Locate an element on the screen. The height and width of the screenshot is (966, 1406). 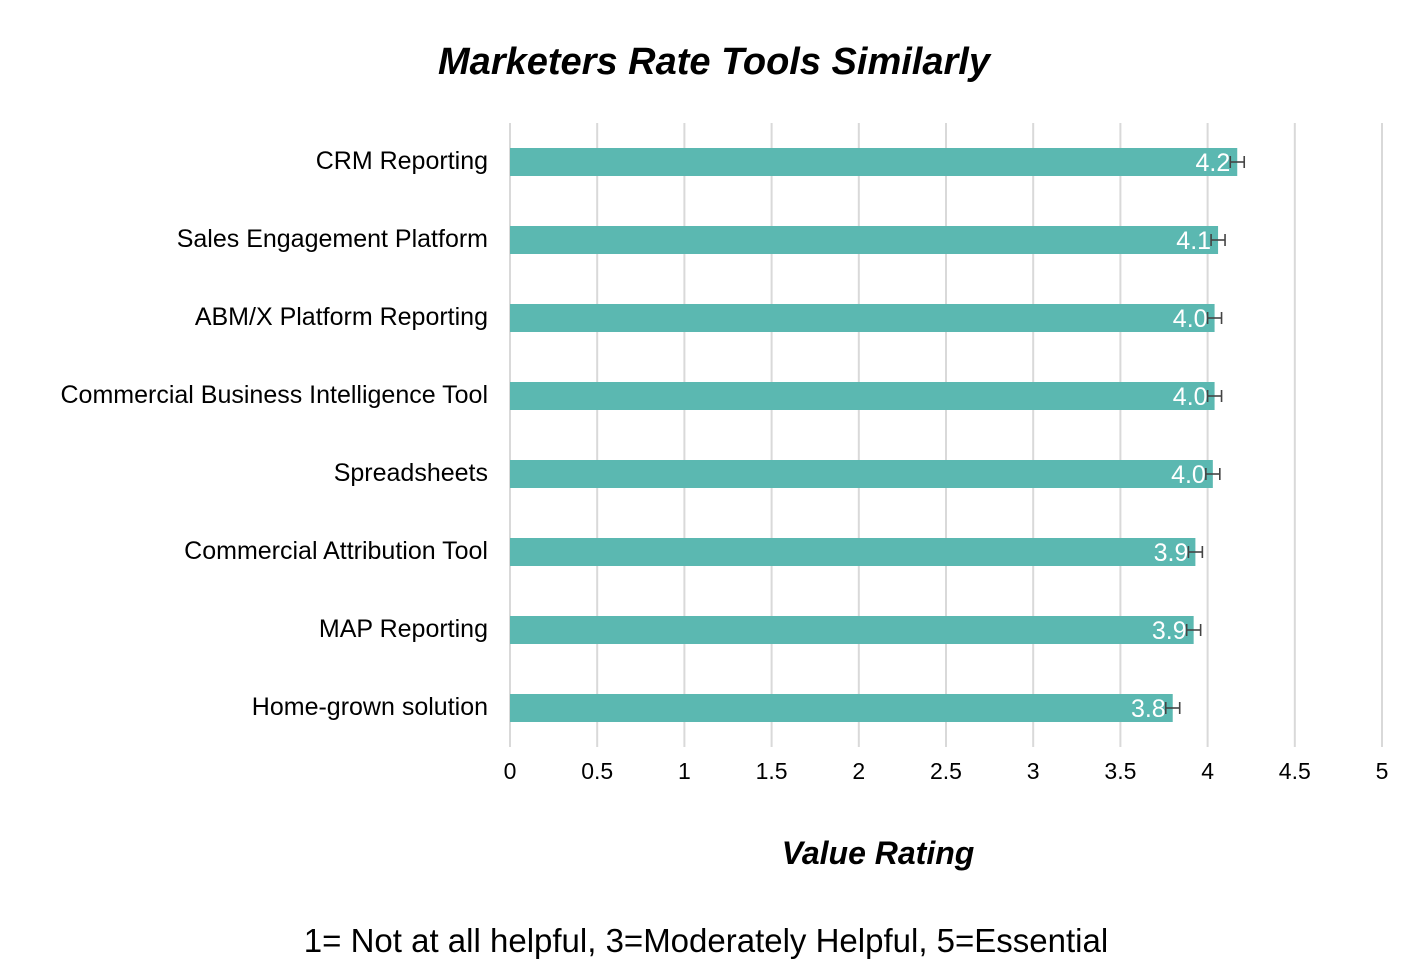
x-tick-label: 4.5 is located at coordinates (1295, 771).